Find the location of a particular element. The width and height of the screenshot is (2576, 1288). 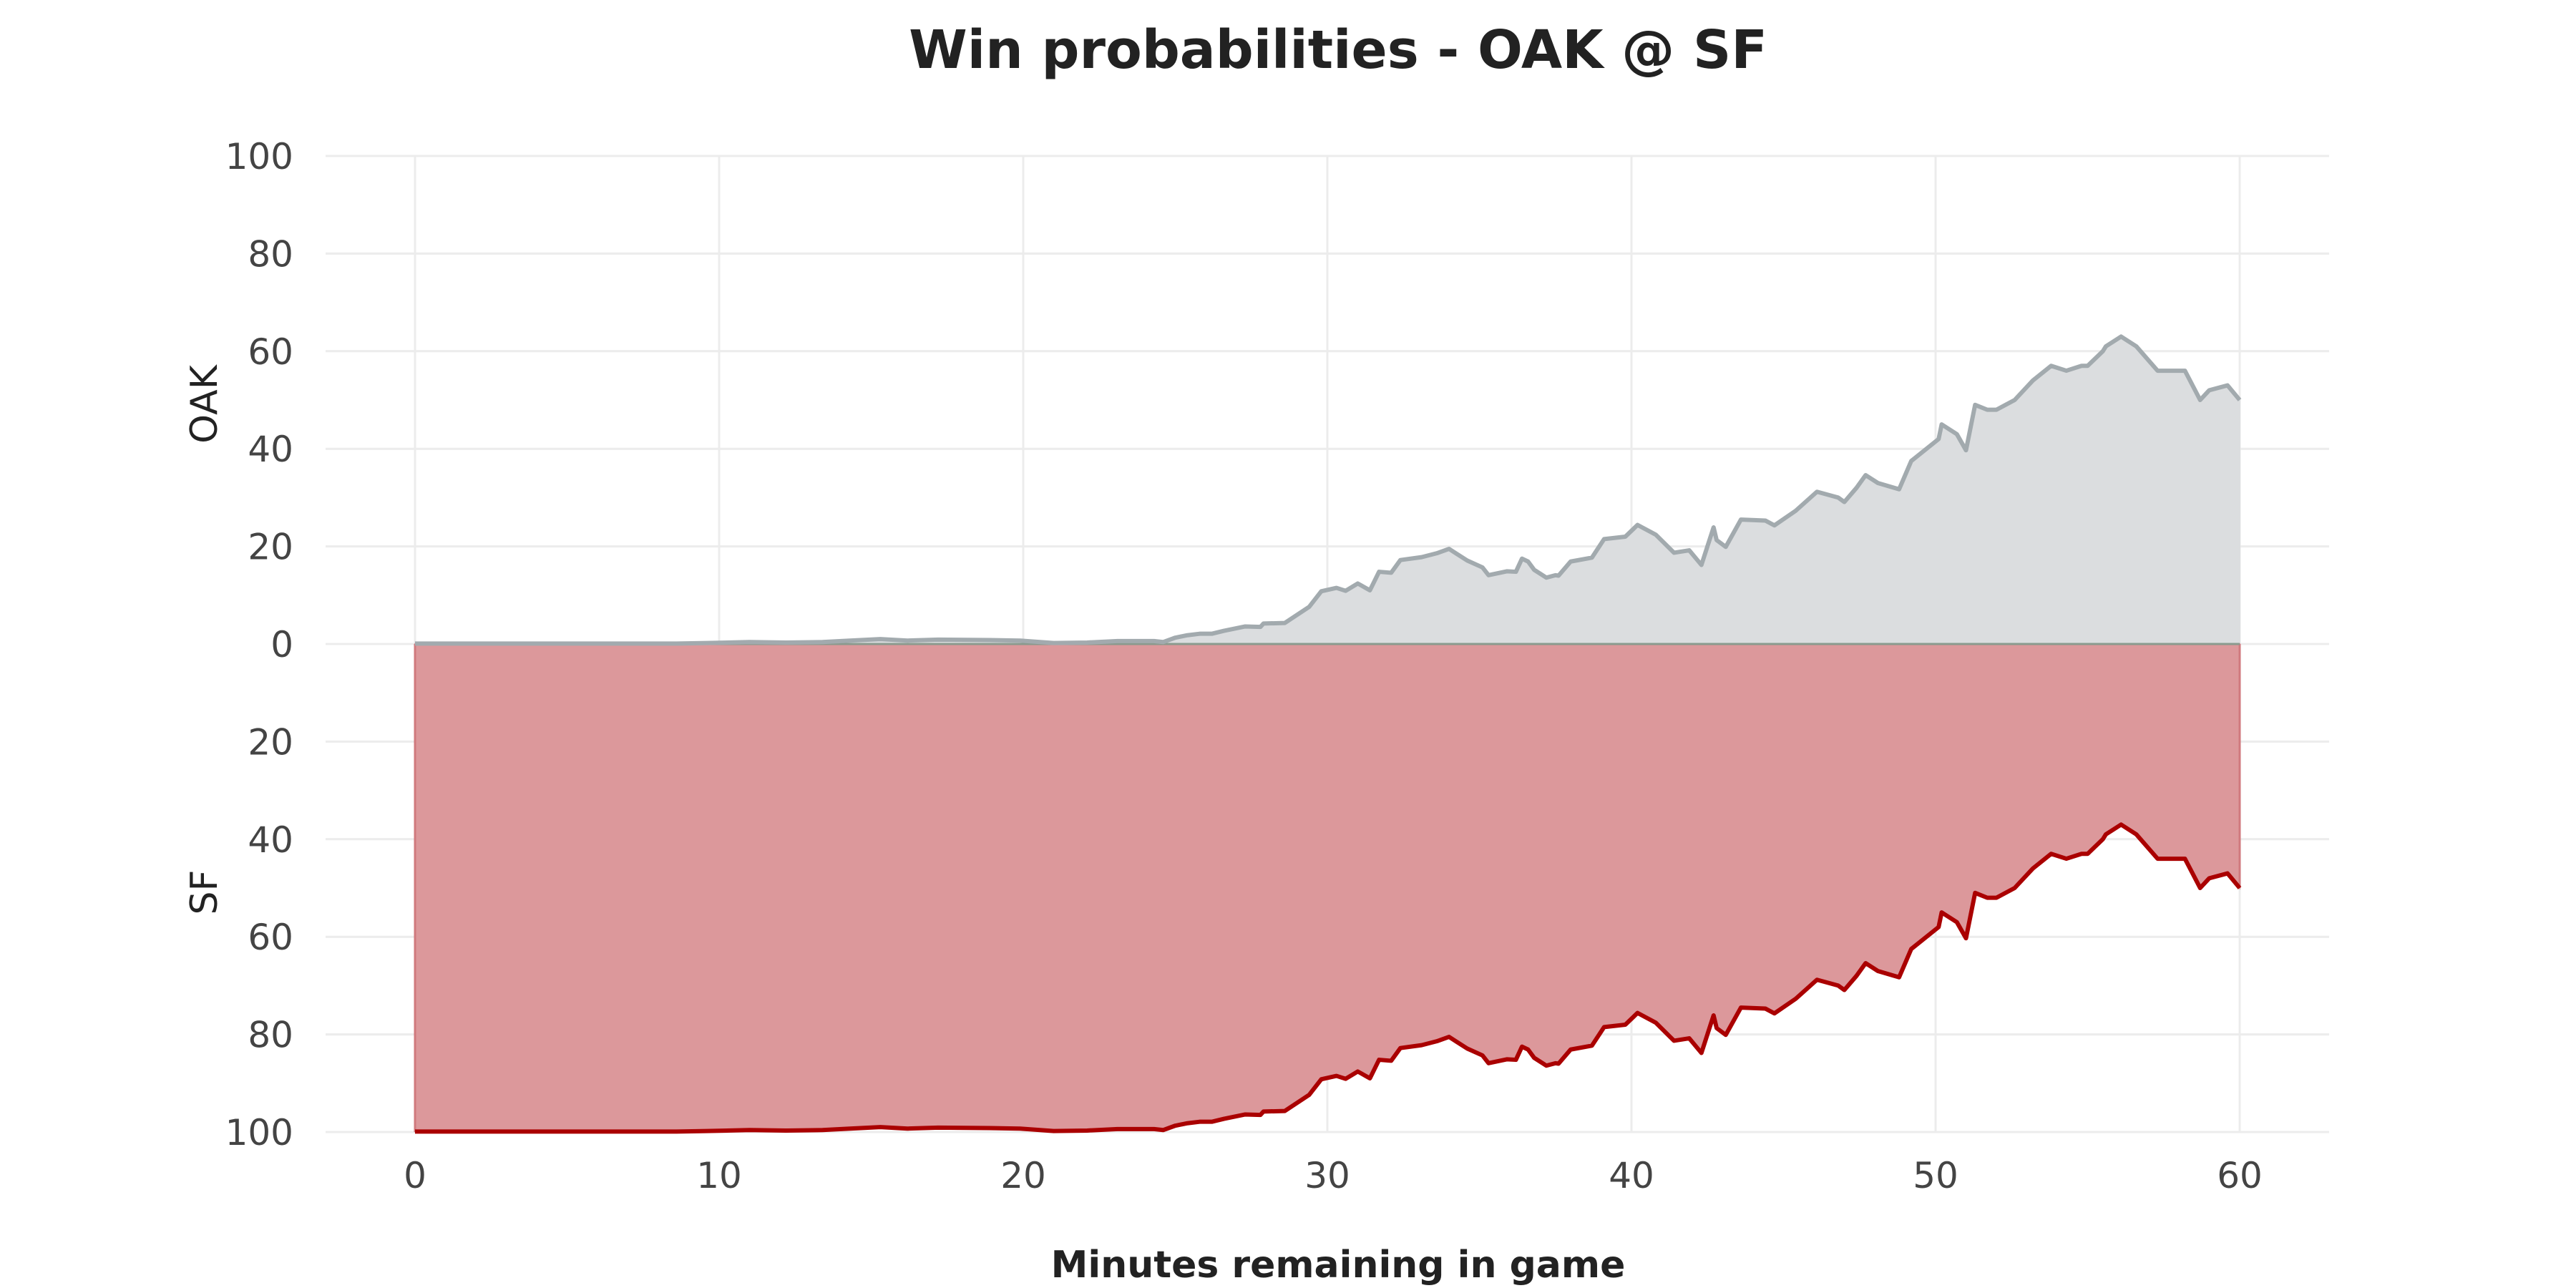

x-tick-label: 60 is located at coordinates (2240, 1175).